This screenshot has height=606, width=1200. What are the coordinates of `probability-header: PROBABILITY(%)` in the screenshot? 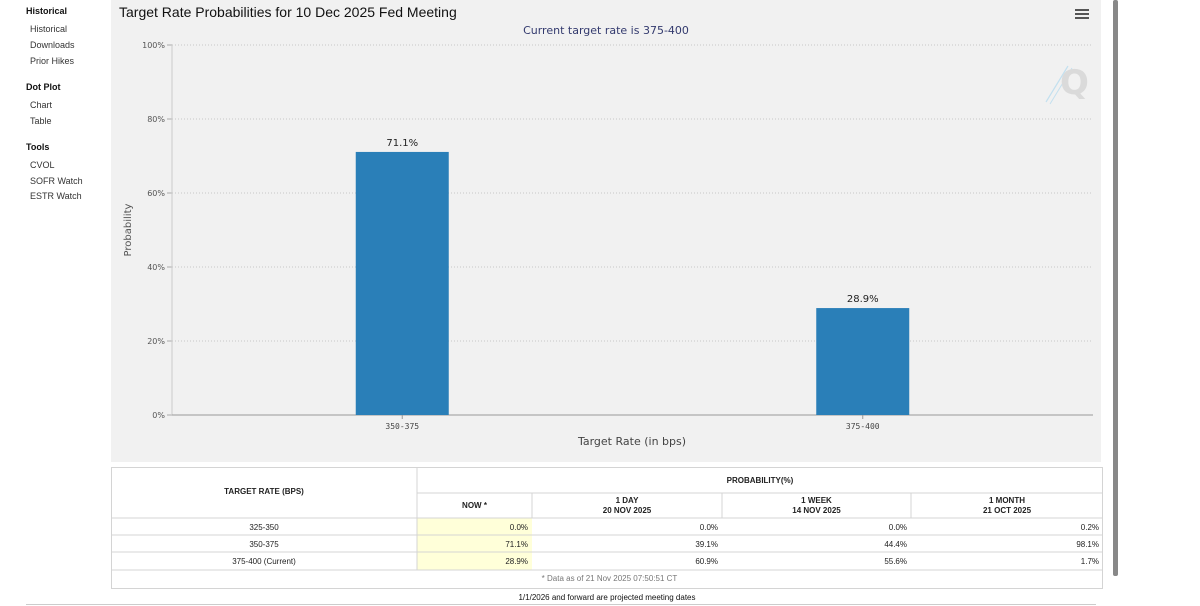 It's located at (760, 480).